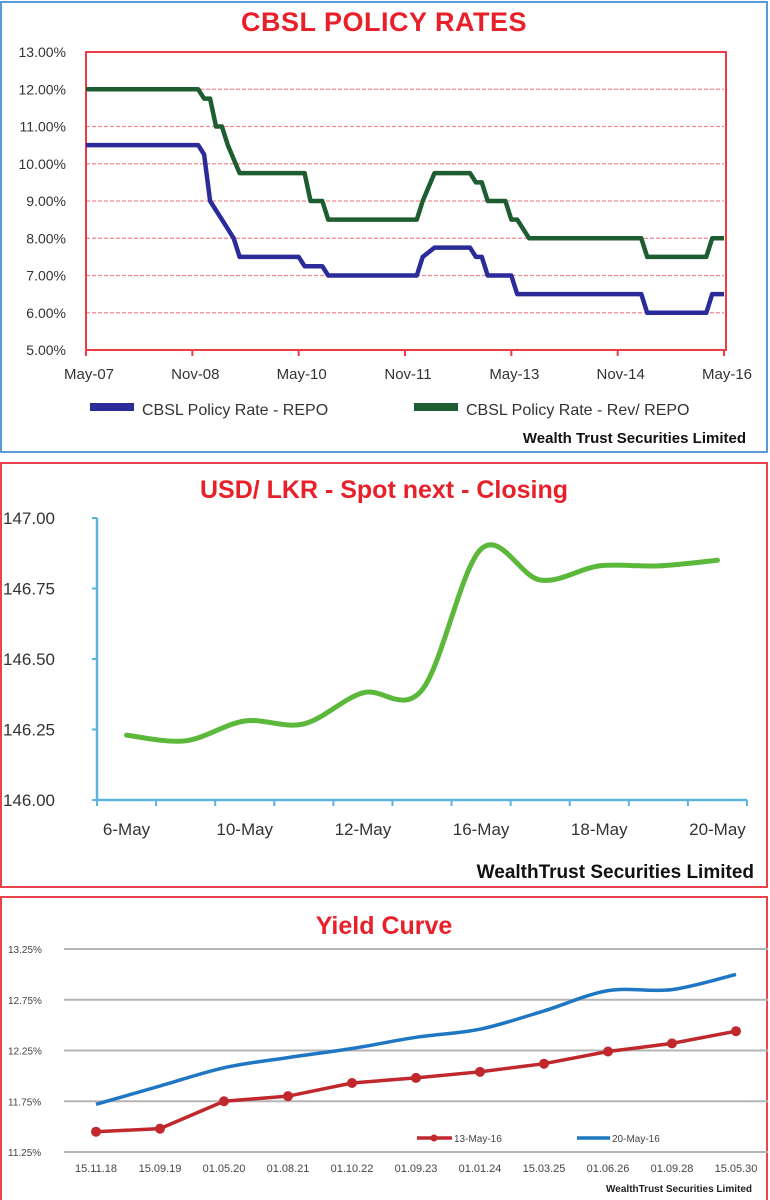 The image size is (770, 1200). I want to click on y-tick-label: 13.25%, so click(25, 950).